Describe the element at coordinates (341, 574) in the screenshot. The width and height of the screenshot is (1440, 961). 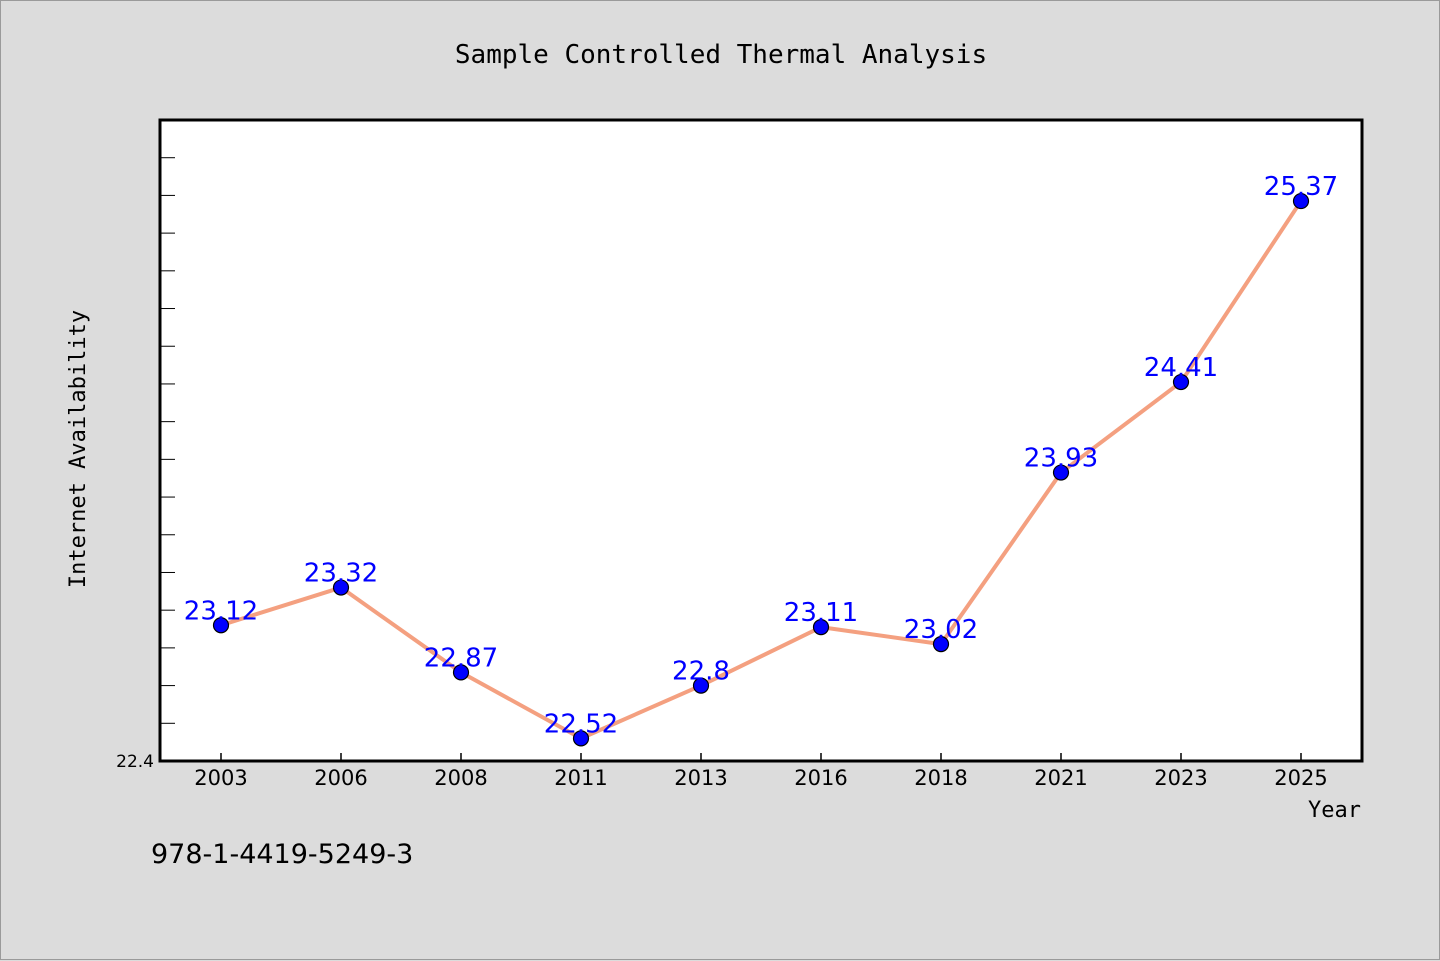
I see `data-label: 23.32` at that location.